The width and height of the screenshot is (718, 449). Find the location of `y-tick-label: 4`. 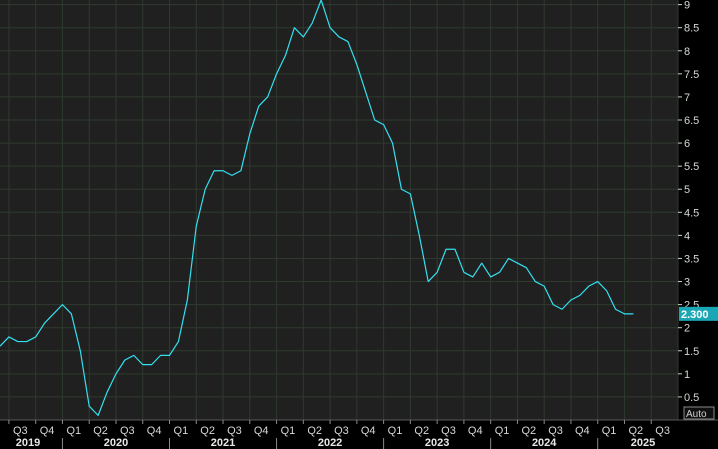

y-tick-label: 4 is located at coordinates (687, 236).